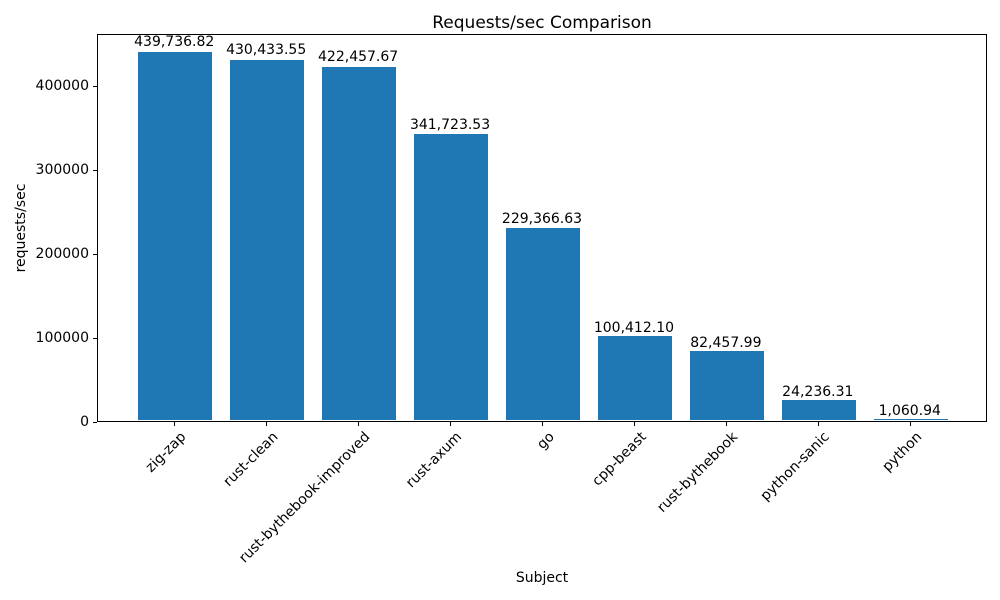  Describe the element at coordinates (434, 460) in the screenshot. I see `x-tick-label-rust-axum: rust-axum` at that location.